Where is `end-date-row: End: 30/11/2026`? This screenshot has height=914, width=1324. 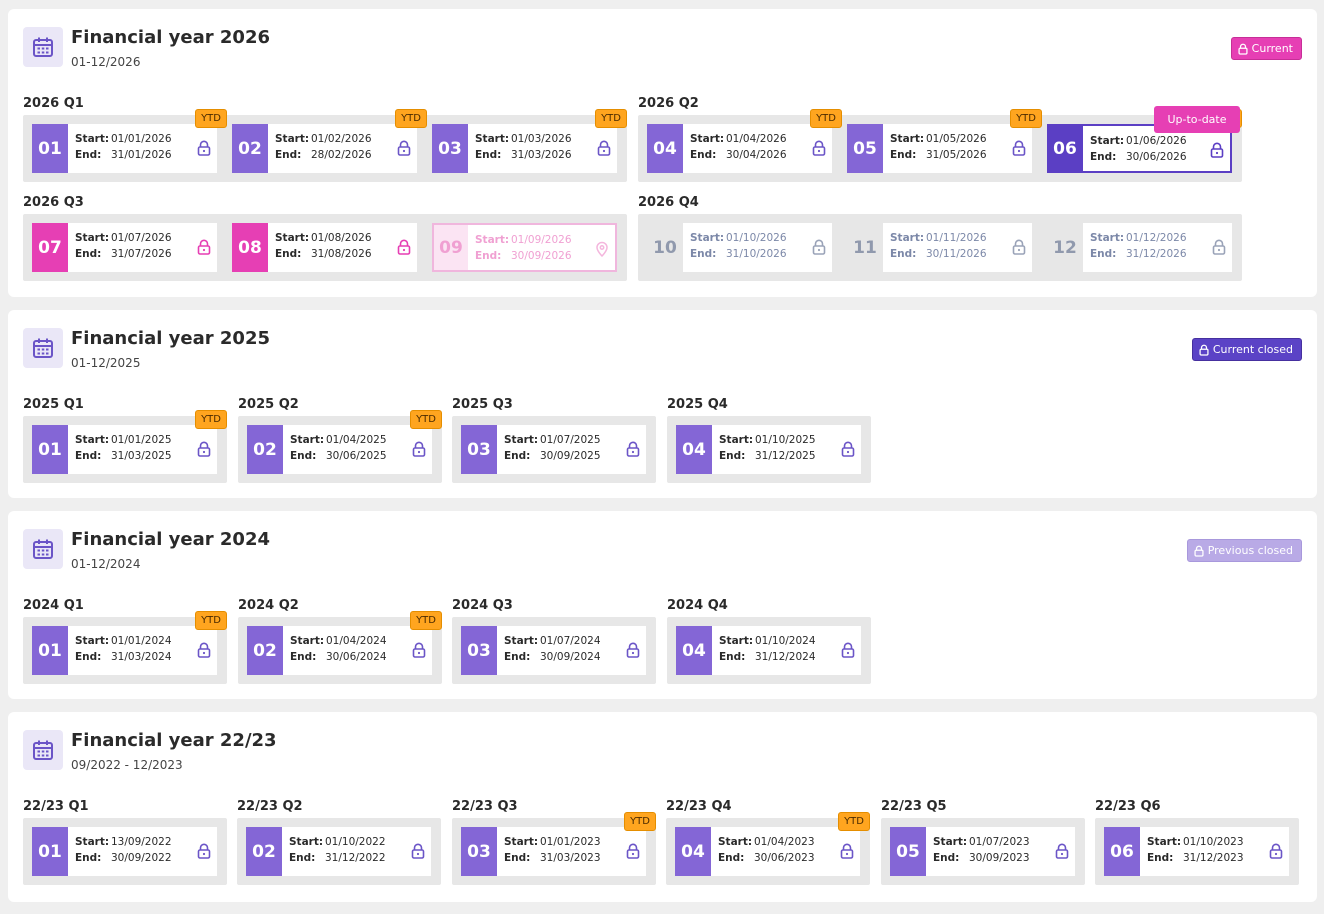 end-date-row: End: 30/11/2026 is located at coordinates (938, 254).